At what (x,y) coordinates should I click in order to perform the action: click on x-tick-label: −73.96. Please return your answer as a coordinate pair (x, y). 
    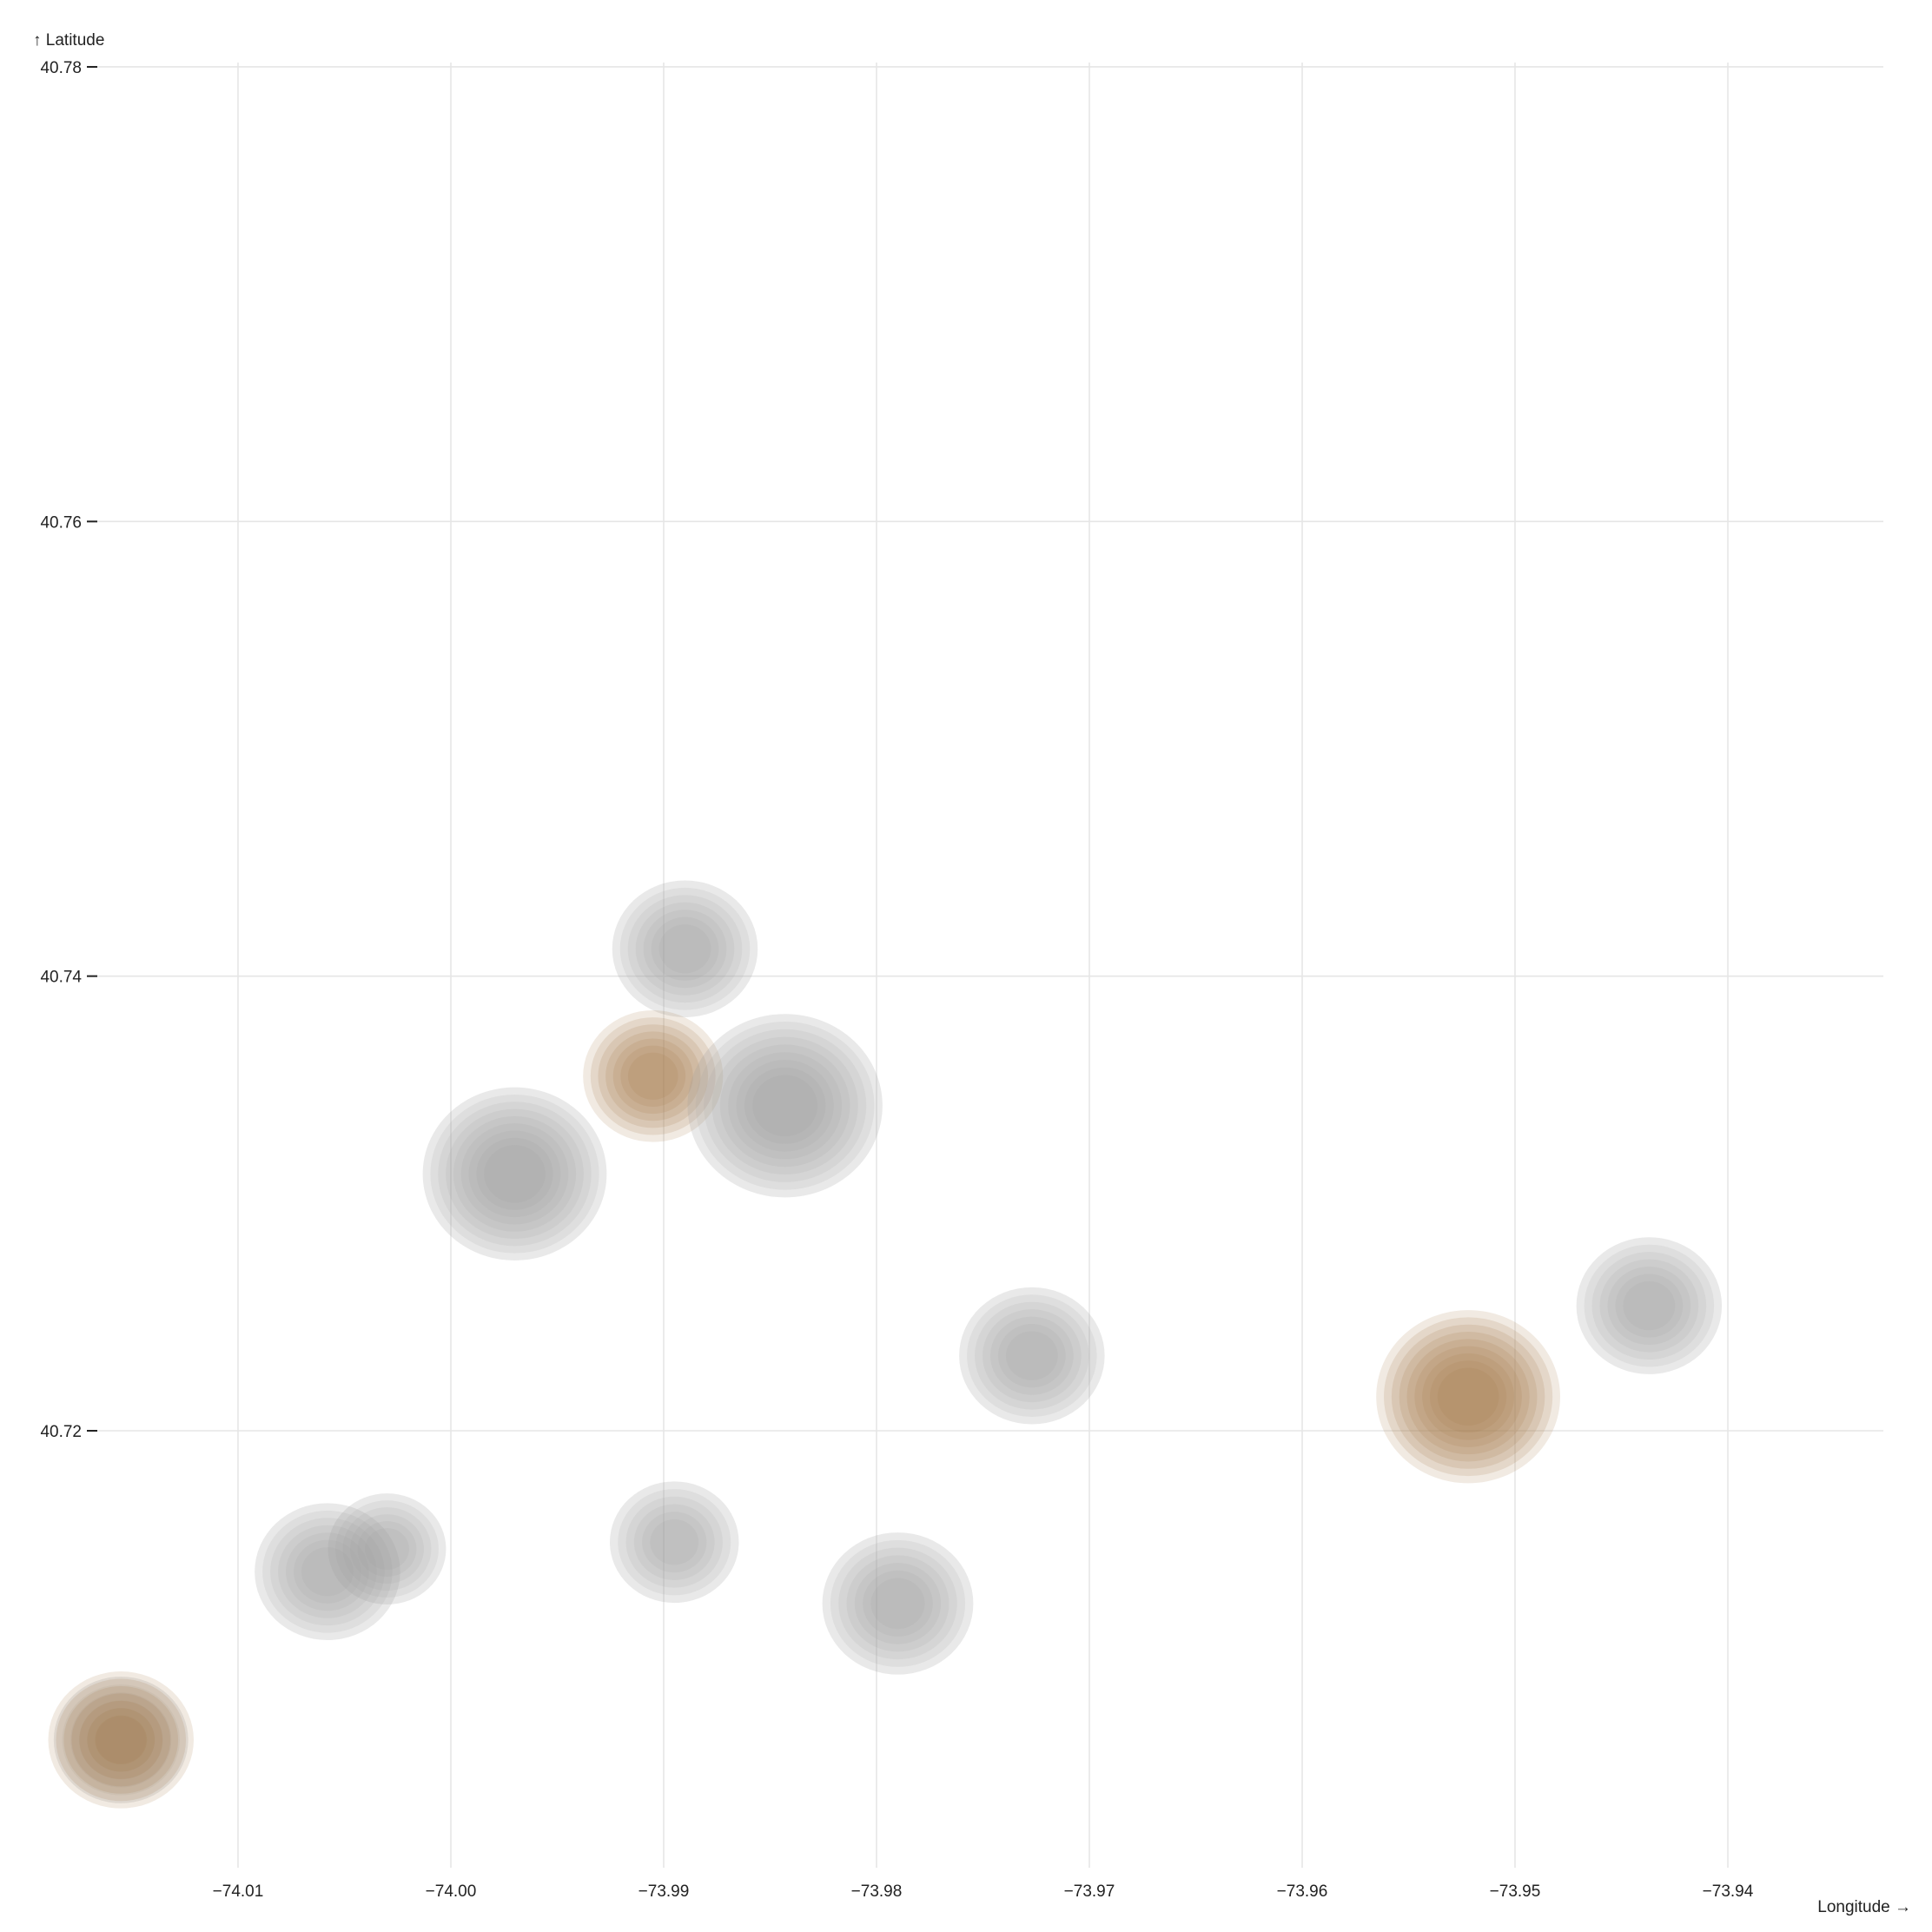
    Looking at the image, I should click on (1303, 1891).